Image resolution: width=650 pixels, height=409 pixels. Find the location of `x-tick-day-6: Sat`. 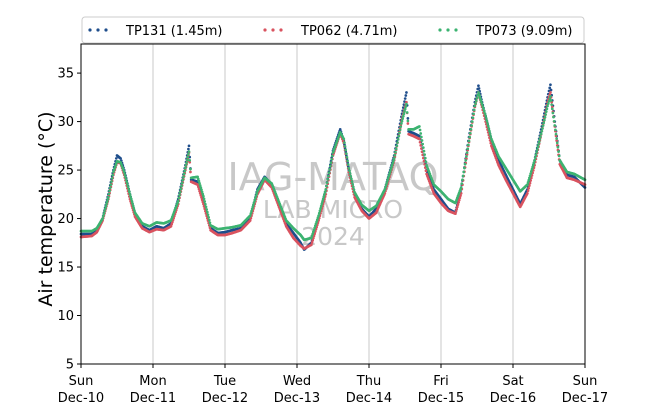

x-tick-day-6: Sat is located at coordinates (512, 381).